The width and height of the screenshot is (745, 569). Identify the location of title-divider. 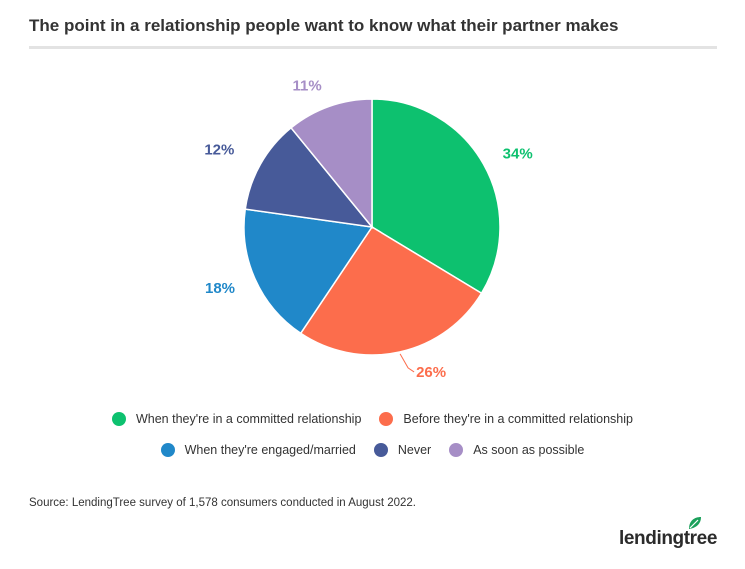
(373, 47).